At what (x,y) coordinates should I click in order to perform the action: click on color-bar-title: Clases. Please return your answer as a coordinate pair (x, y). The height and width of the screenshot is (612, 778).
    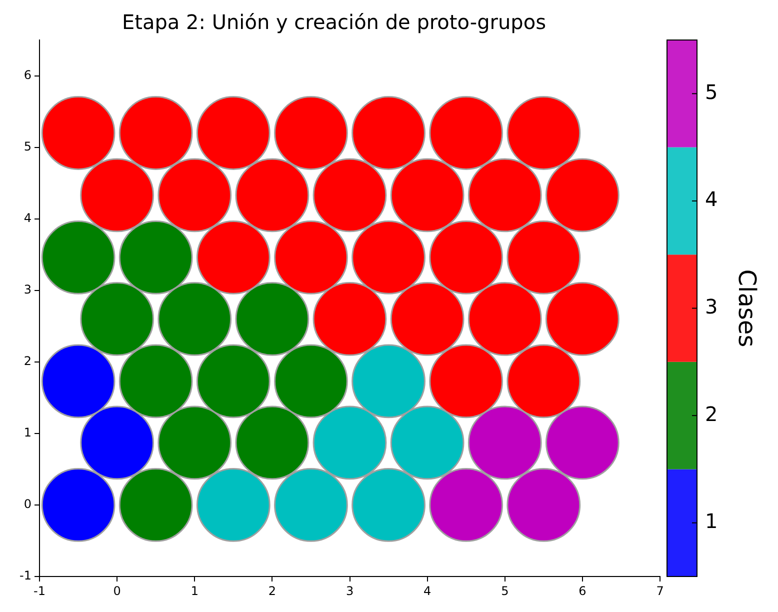
    Looking at the image, I should click on (746, 308).